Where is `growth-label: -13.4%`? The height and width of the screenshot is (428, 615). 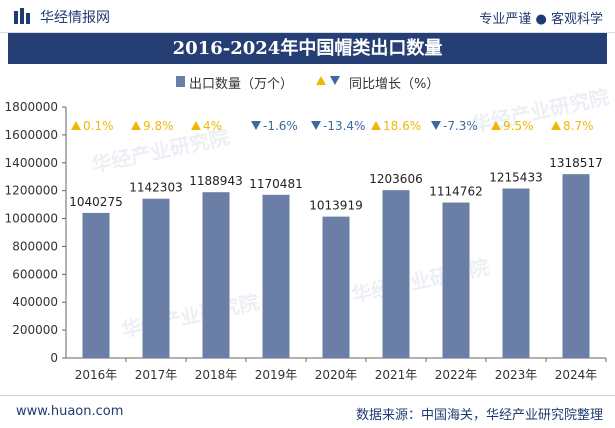
growth-label: -13.4% is located at coordinates (344, 126).